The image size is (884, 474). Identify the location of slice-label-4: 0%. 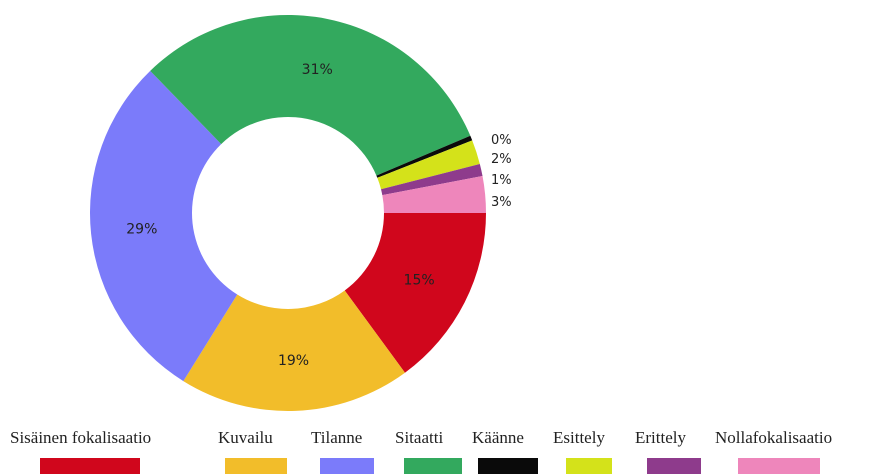
(501, 140).